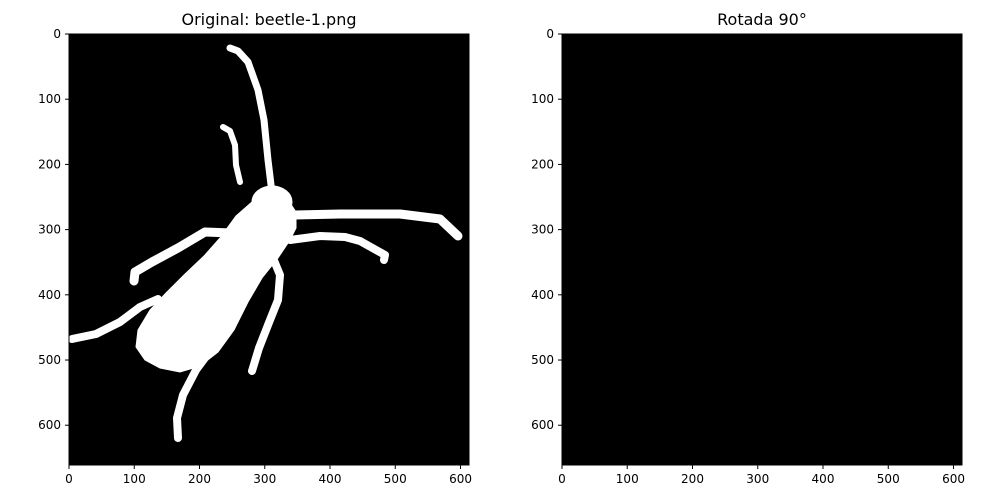  What do you see at coordinates (183, 256) in the screenshot?
I see `beetle-front-leg-left` at bounding box center [183, 256].